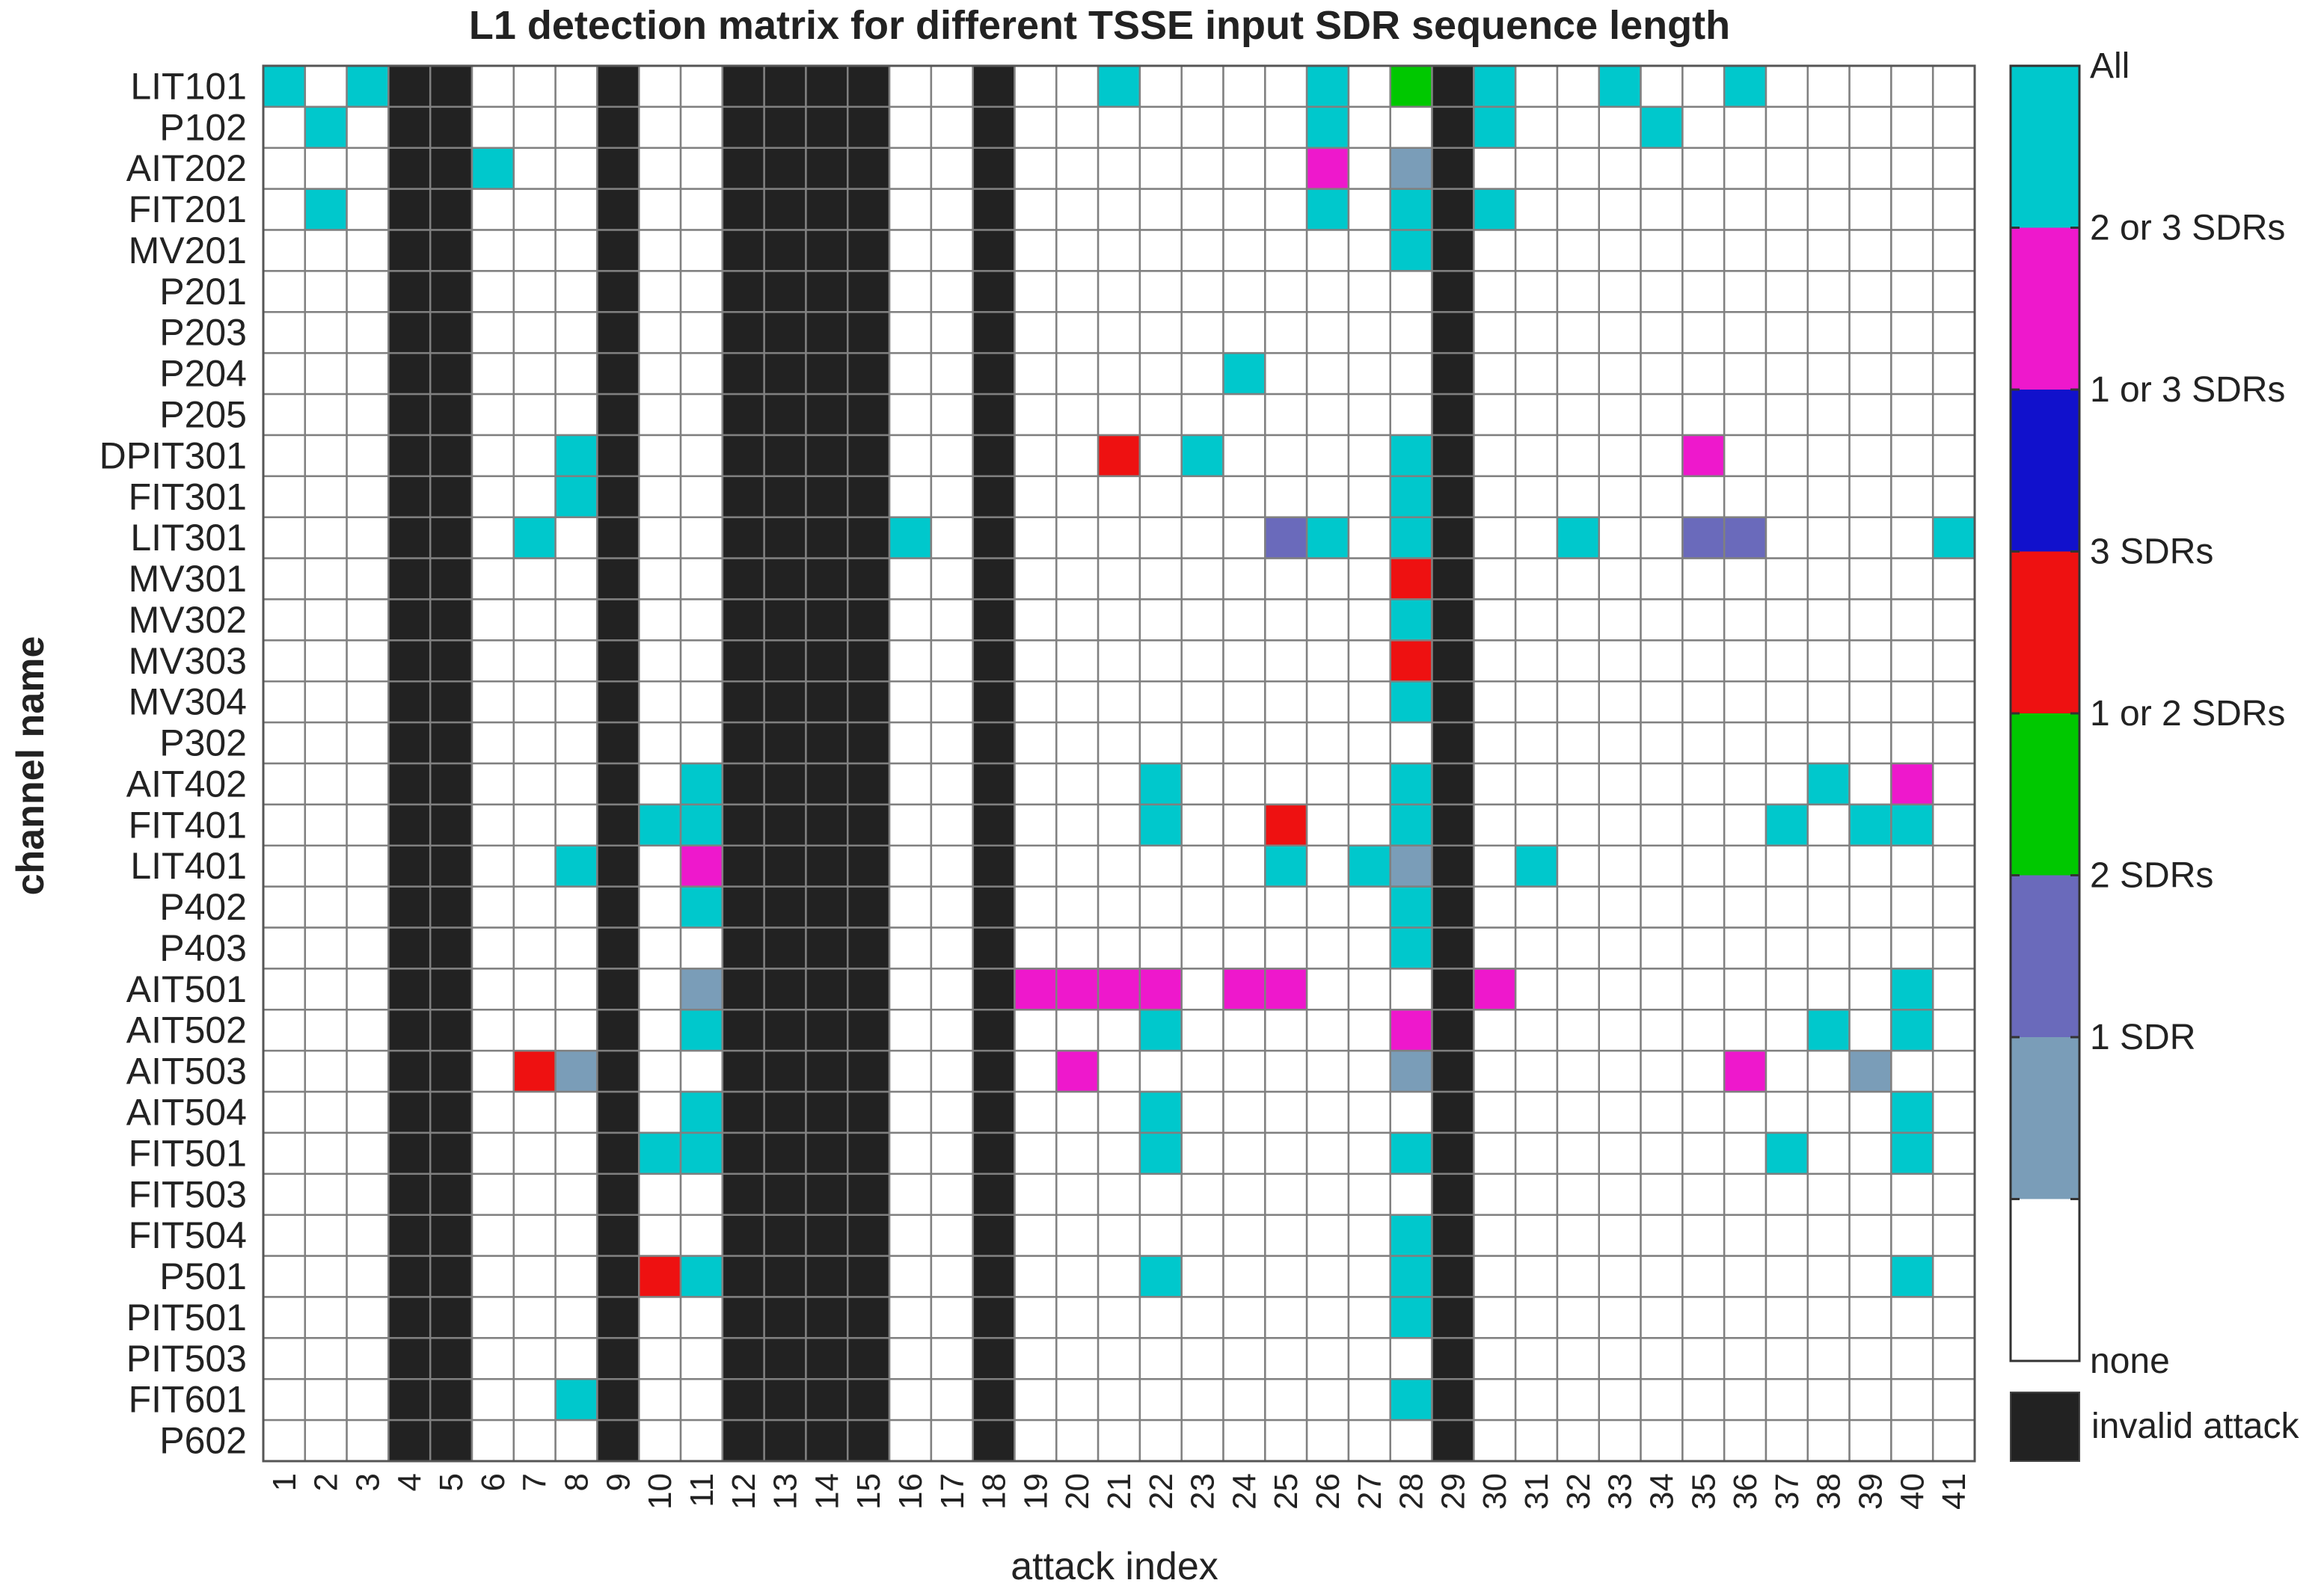 The height and width of the screenshot is (1589, 2324). What do you see at coordinates (2187, 228) in the screenshot?
I see `colorbar-label: 2 or 3 SDRs` at bounding box center [2187, 228].